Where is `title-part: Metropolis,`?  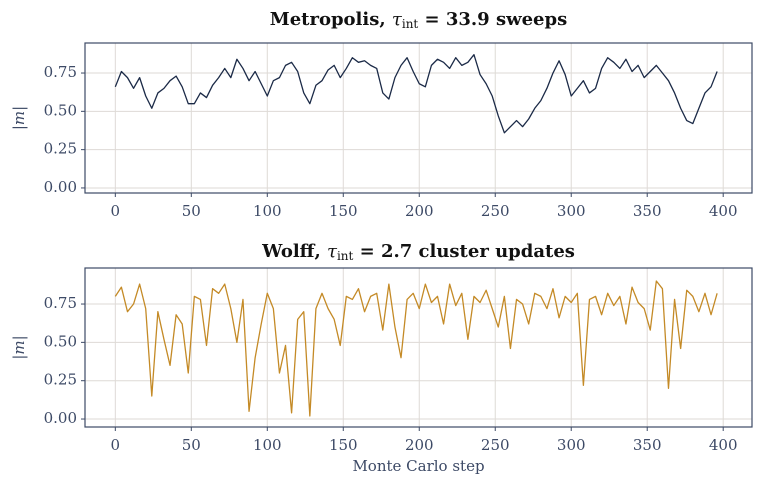 title-part: Metropolis, is located at coordinates (331, 19).